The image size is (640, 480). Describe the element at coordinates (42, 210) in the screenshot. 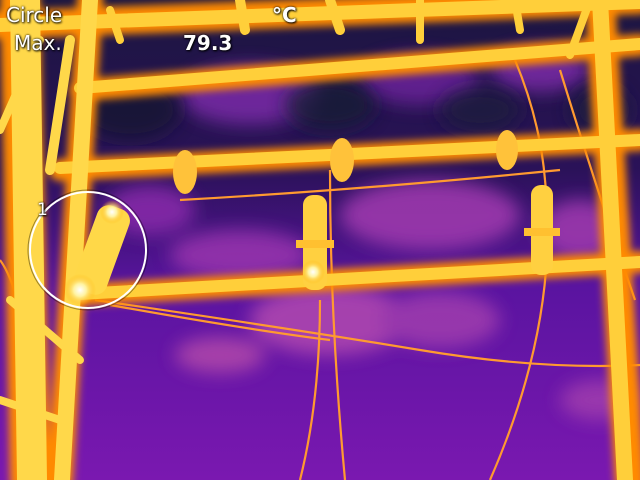

I see `measurement-marker-index: 1` at that location.